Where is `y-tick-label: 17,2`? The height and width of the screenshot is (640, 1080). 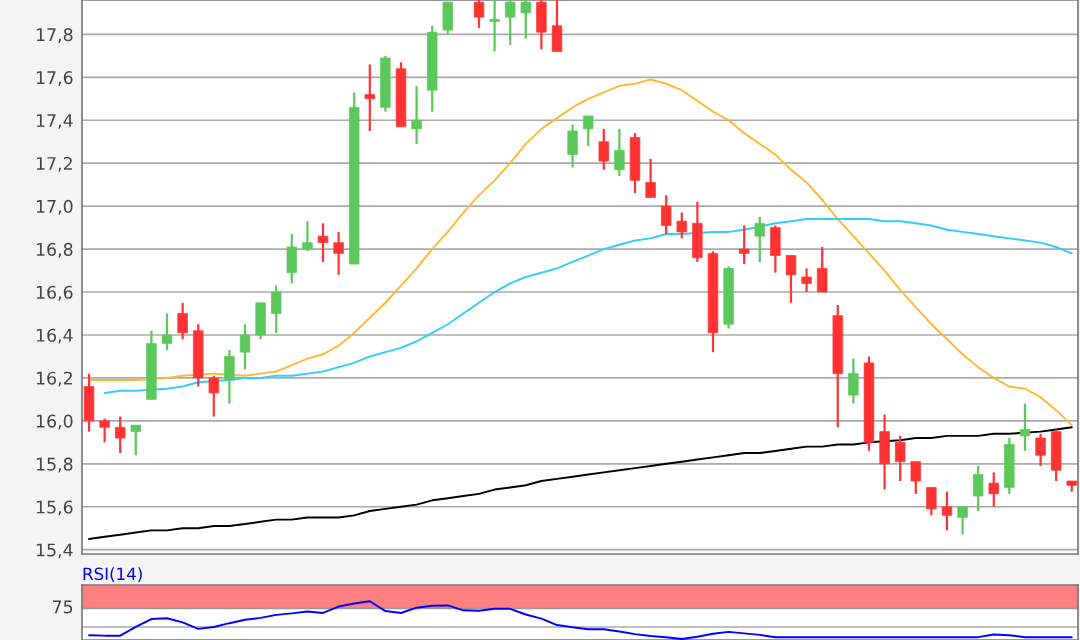 y-tick-label: 17,2 is located at coordinates (54, 164).